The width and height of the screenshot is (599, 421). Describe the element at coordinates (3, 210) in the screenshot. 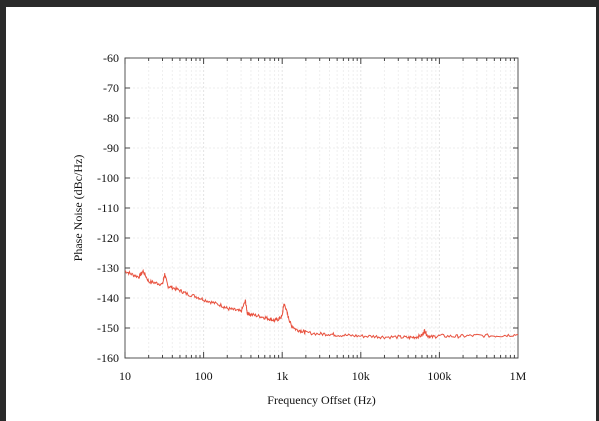

I see `frame-border-left` at that location.